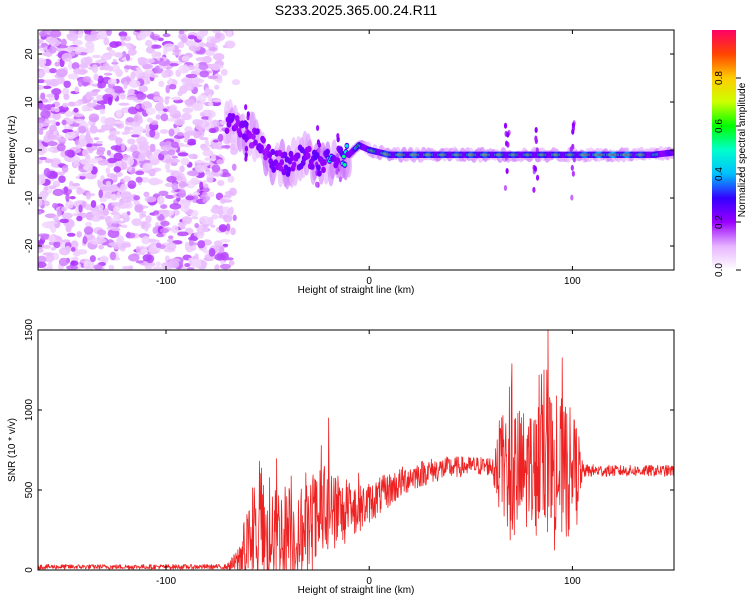 The width and height of the screenshot is (750, 600). I want to click on snr-ytick-label: 500, so click(29, 489).